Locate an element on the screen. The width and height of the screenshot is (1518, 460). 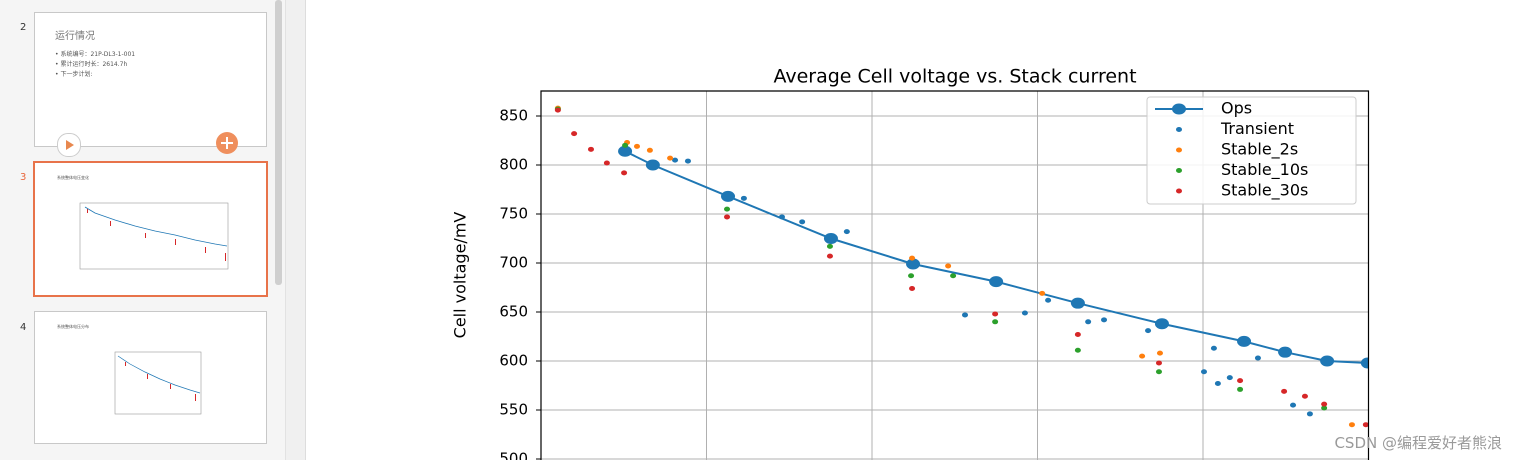
y-tick-label: 650 is located at coordinates (513, 312).